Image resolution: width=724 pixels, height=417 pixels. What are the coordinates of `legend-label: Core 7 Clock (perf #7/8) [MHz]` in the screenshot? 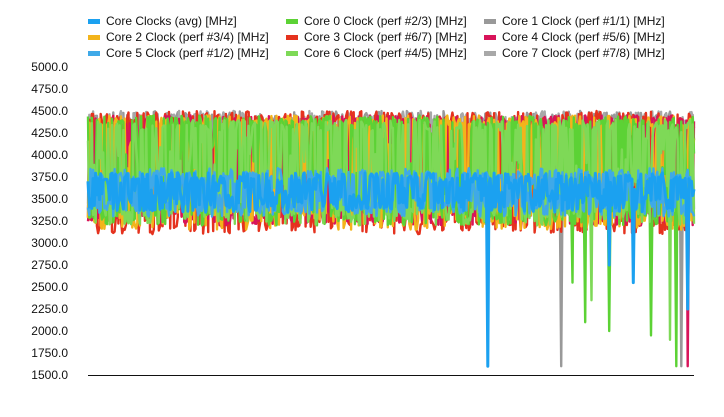 It's located at (583, 53).